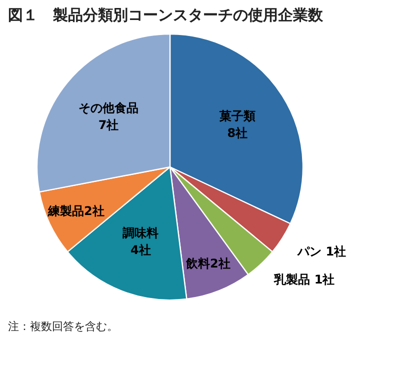  I want to click on slice-label: 菓子類, so click(237, 116).